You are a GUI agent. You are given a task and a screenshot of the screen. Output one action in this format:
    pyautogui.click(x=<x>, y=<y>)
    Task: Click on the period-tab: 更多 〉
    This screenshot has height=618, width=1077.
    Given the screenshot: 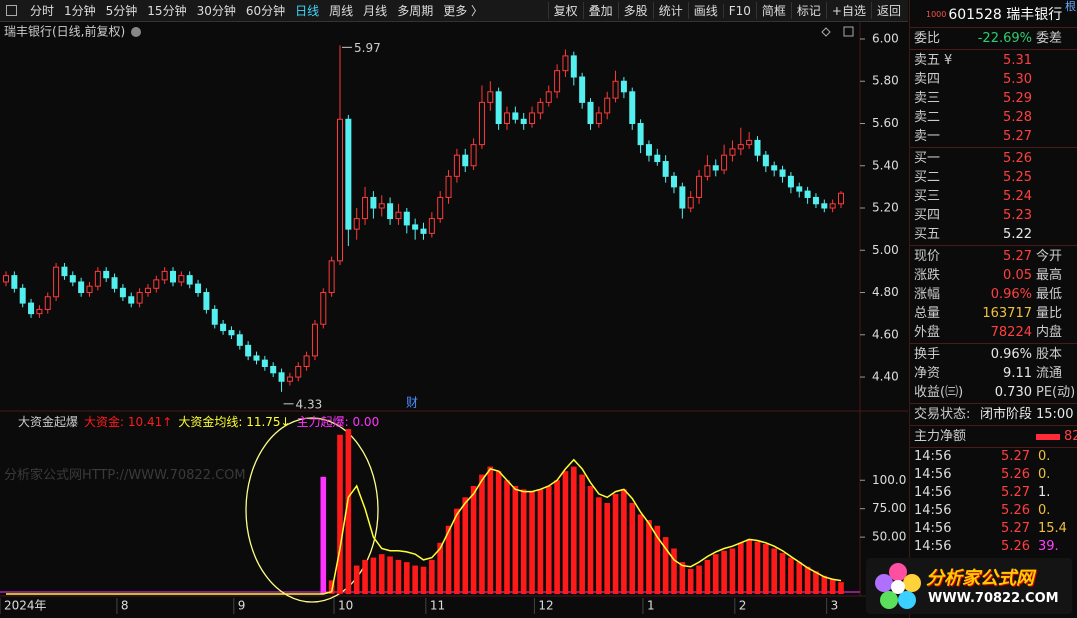 What is the action you would take?
    pyautogui.click(x=463, y=11)
    